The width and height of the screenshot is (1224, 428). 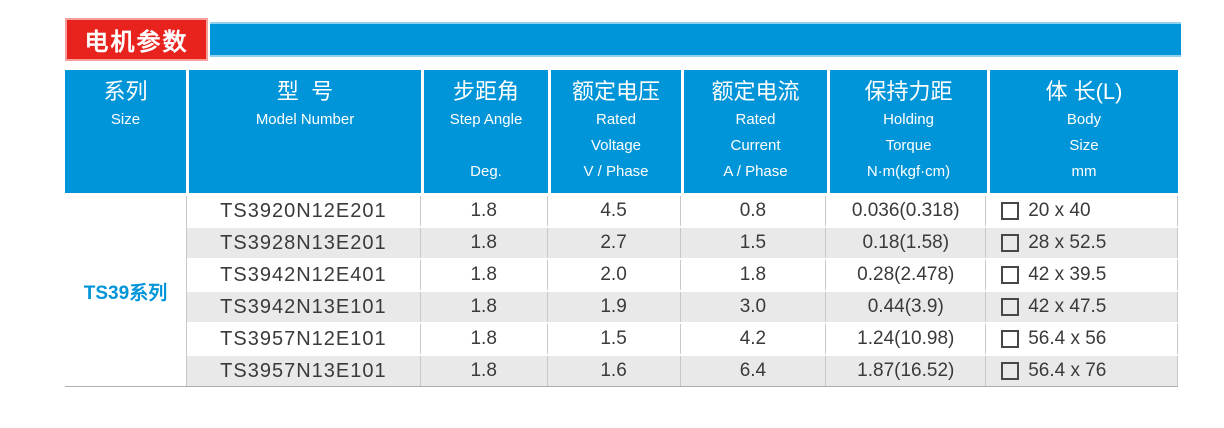 I want to click on cell-model-number: TS3957N12E101, so click(x=304, y=339).